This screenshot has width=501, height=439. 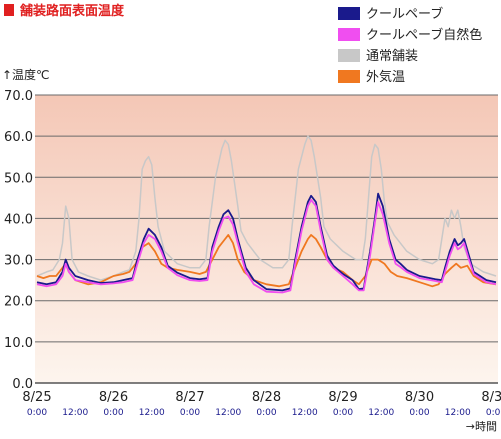 I want to click on y-tick-label: 60.0, so click(x=18, y=137).